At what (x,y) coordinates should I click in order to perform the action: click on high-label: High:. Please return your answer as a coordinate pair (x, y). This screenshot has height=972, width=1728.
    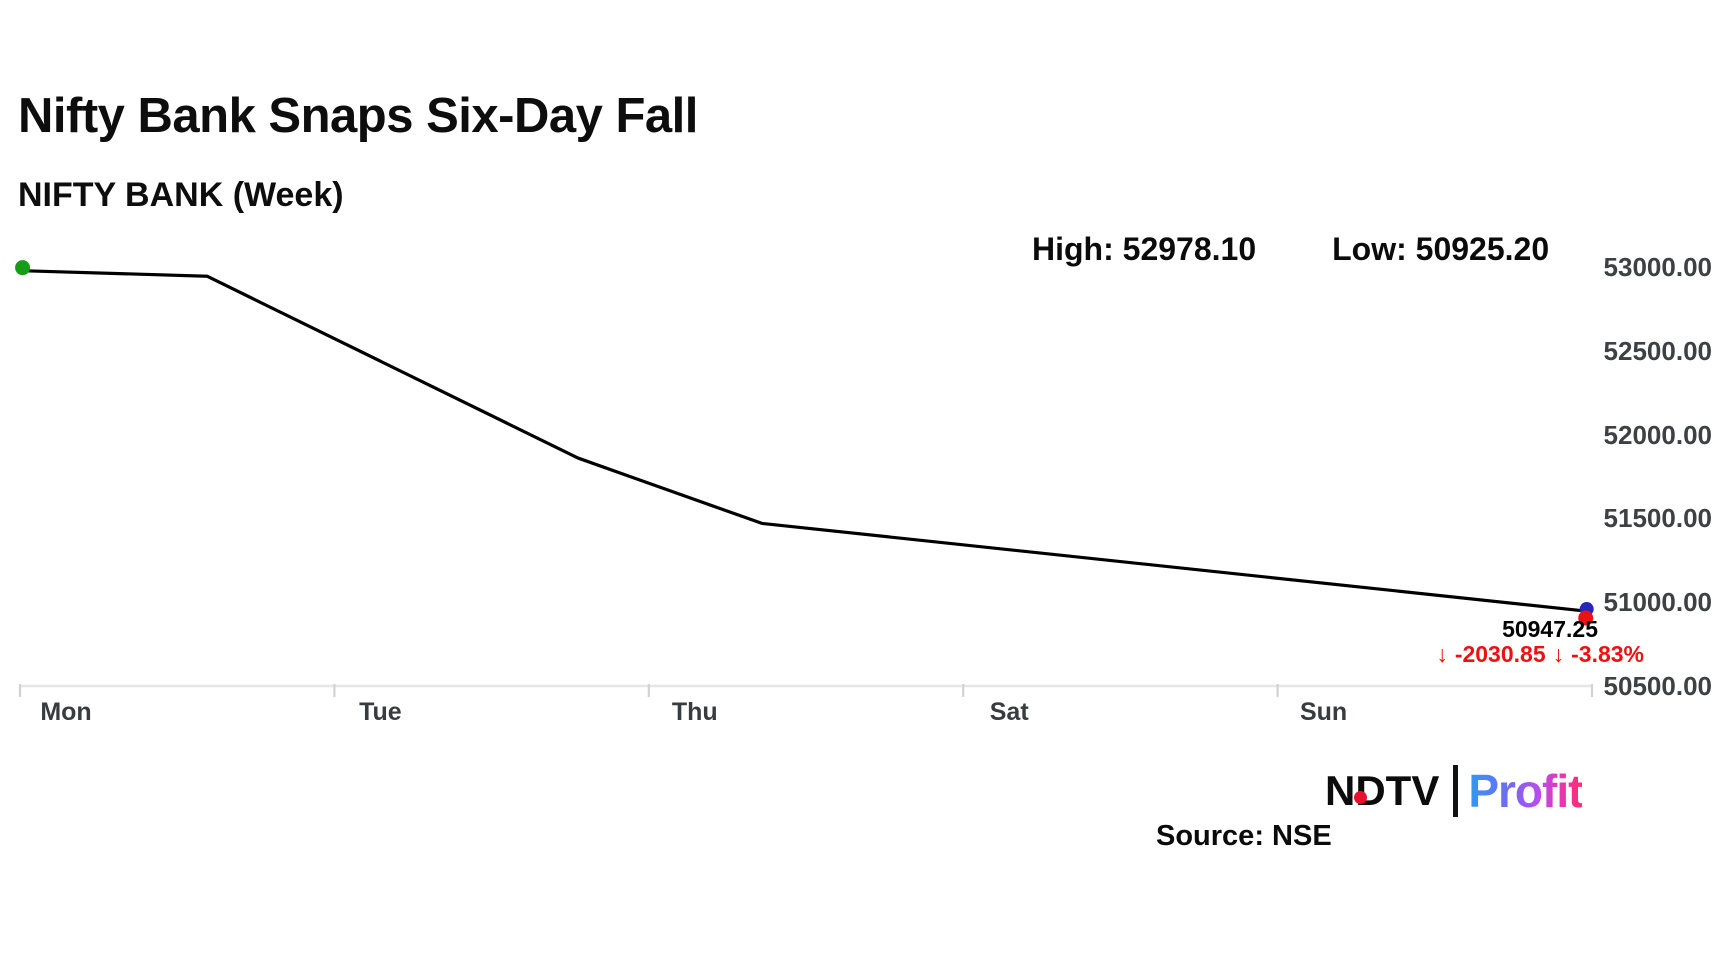
    Looking at the image, I should click on (1073, 249).